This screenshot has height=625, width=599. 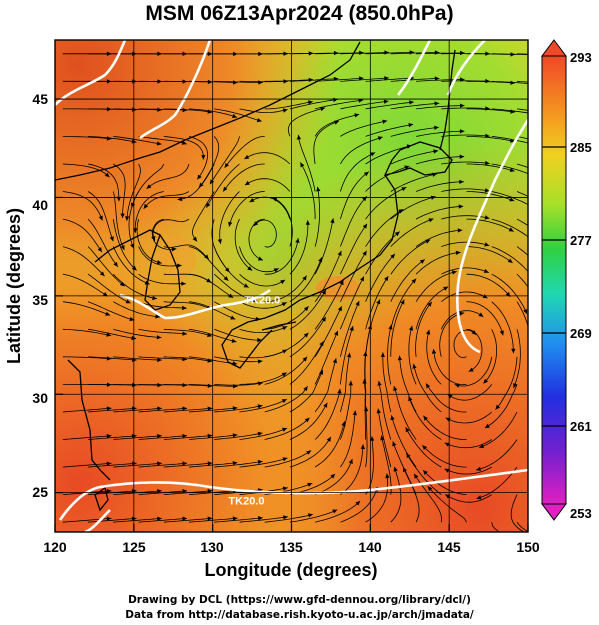 I want to click on y-axis-ticks, so click(x=59, y=296).